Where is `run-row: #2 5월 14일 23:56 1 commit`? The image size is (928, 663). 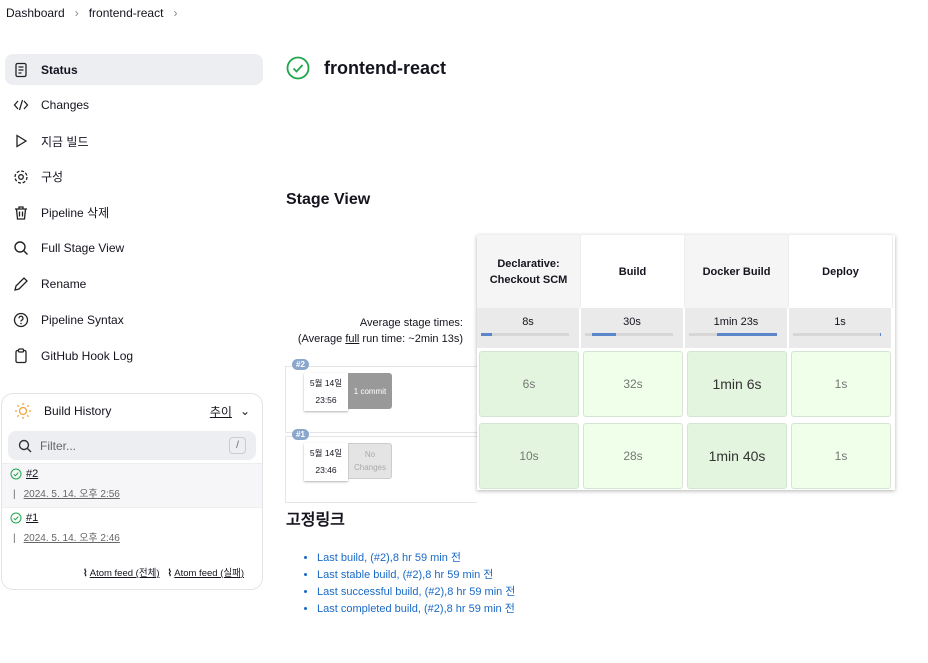
run-row: #2 5월 14일 23:56 1 commit is located at coordinates (381, 396).